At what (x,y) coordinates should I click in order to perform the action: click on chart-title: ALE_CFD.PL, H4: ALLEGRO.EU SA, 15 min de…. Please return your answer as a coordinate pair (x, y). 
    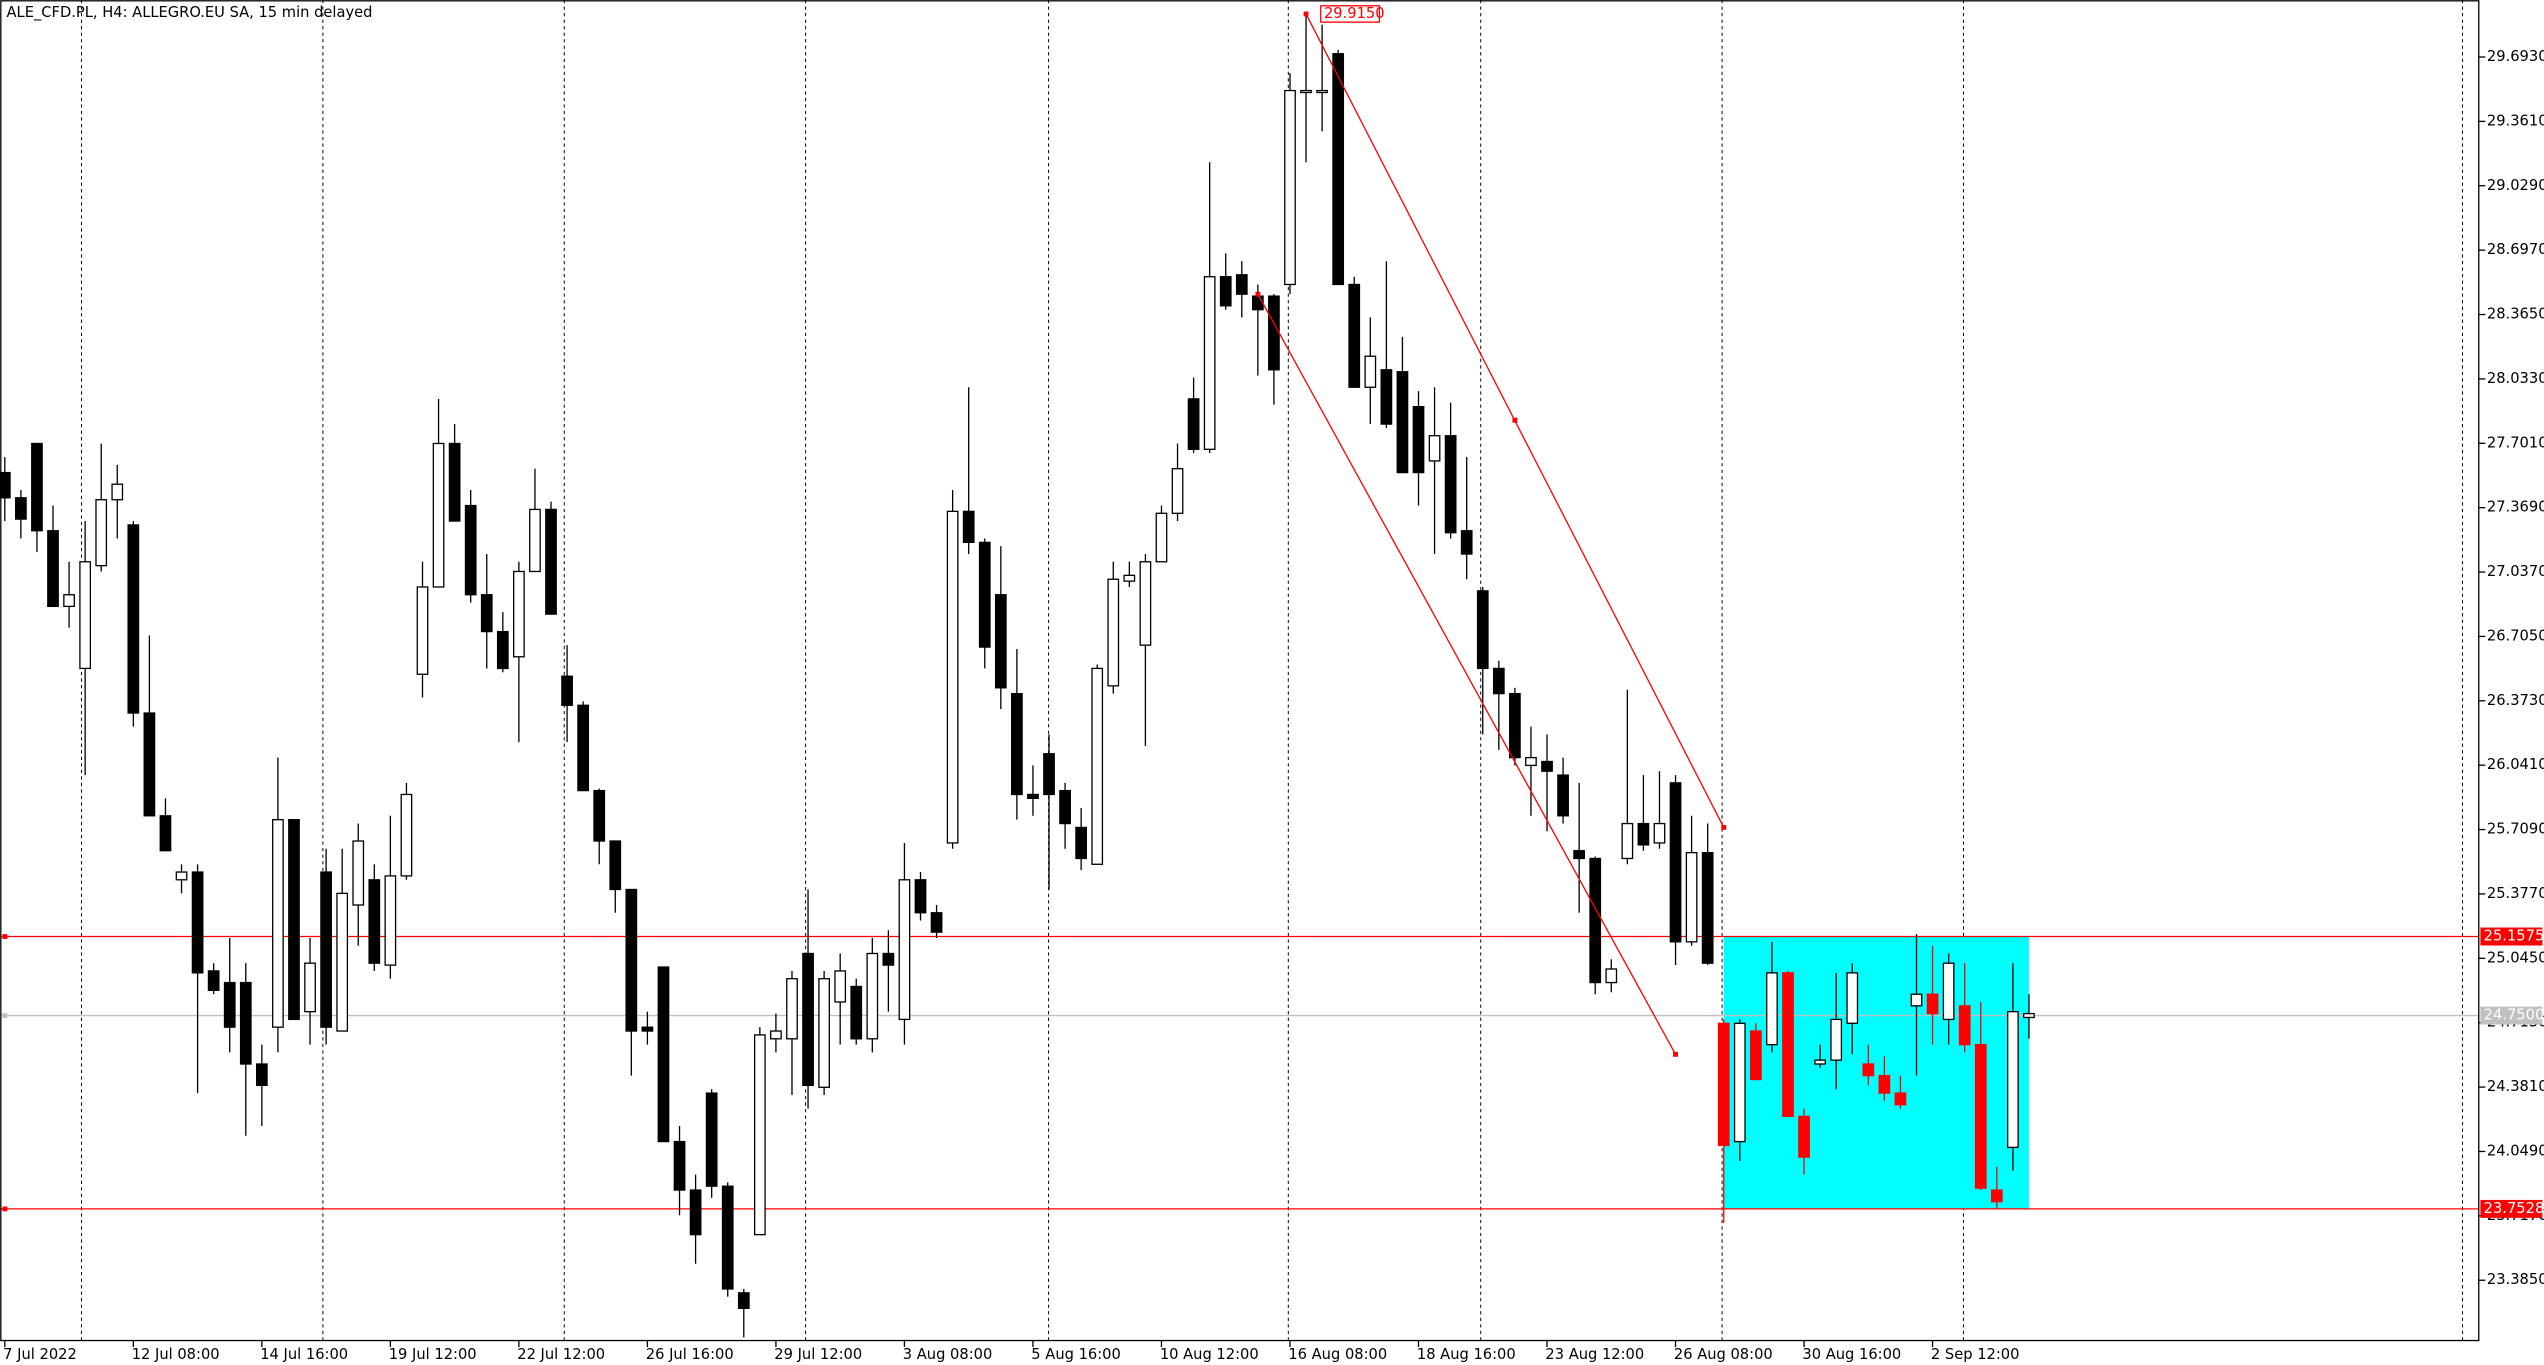
    Looking at the image, I should click on (190, 12).